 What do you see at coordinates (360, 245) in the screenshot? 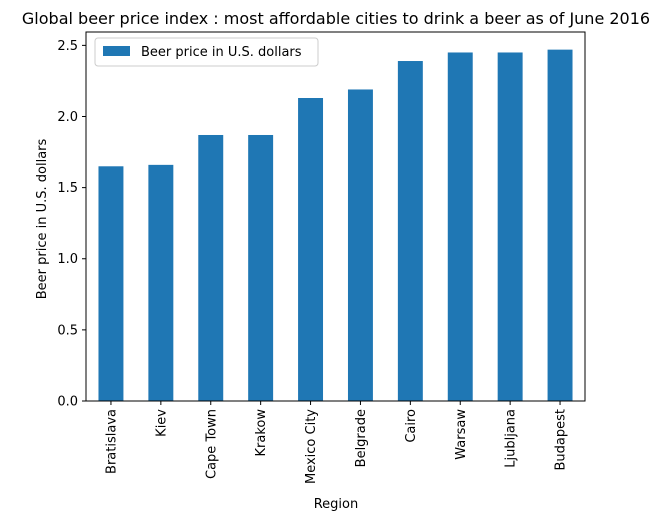
I see `bar-belgrade` at bounding box center [360, 245].